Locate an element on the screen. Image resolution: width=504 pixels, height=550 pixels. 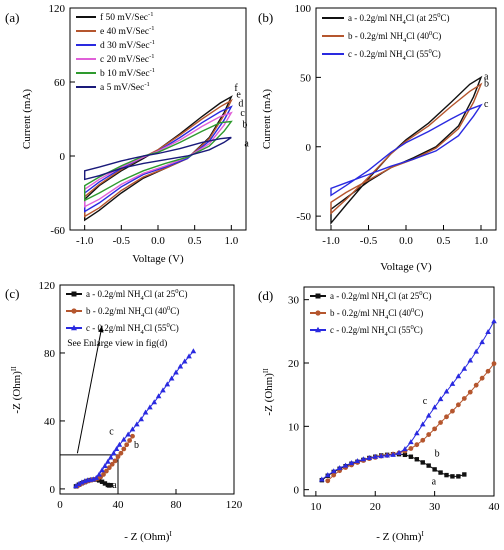
y-tick-label: 30 is located at coordinates (294, 301).